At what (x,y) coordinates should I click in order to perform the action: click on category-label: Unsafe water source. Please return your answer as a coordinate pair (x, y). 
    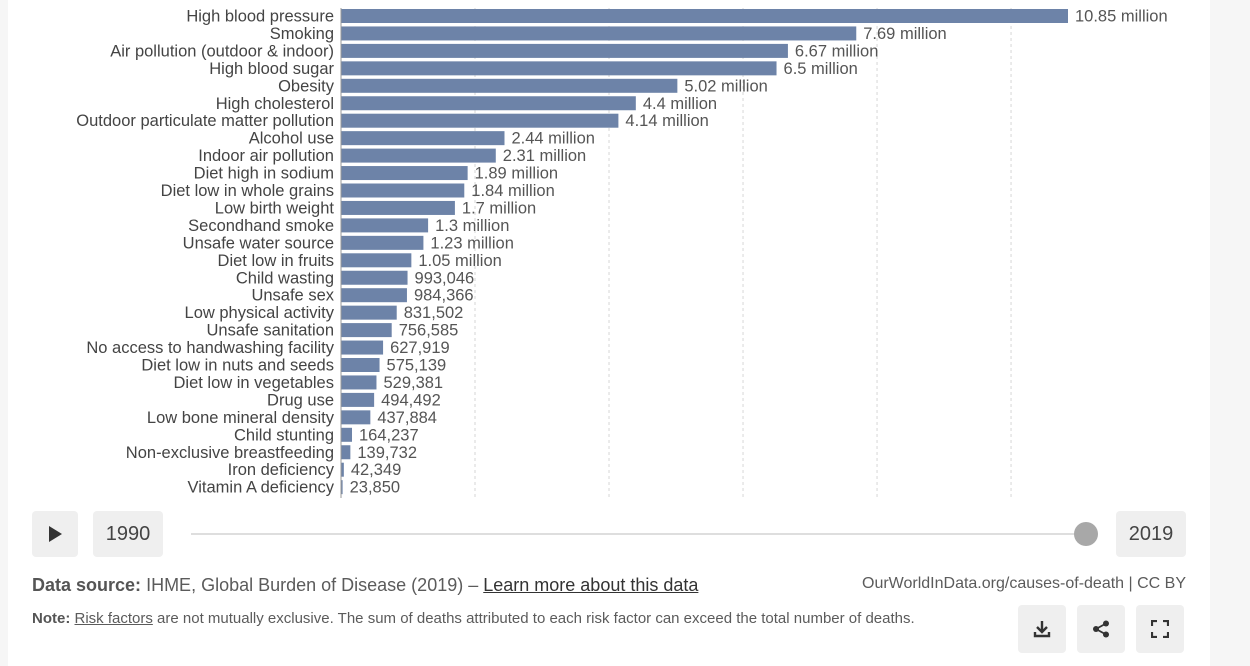
    Looking at the image, I should click on (258, 243).